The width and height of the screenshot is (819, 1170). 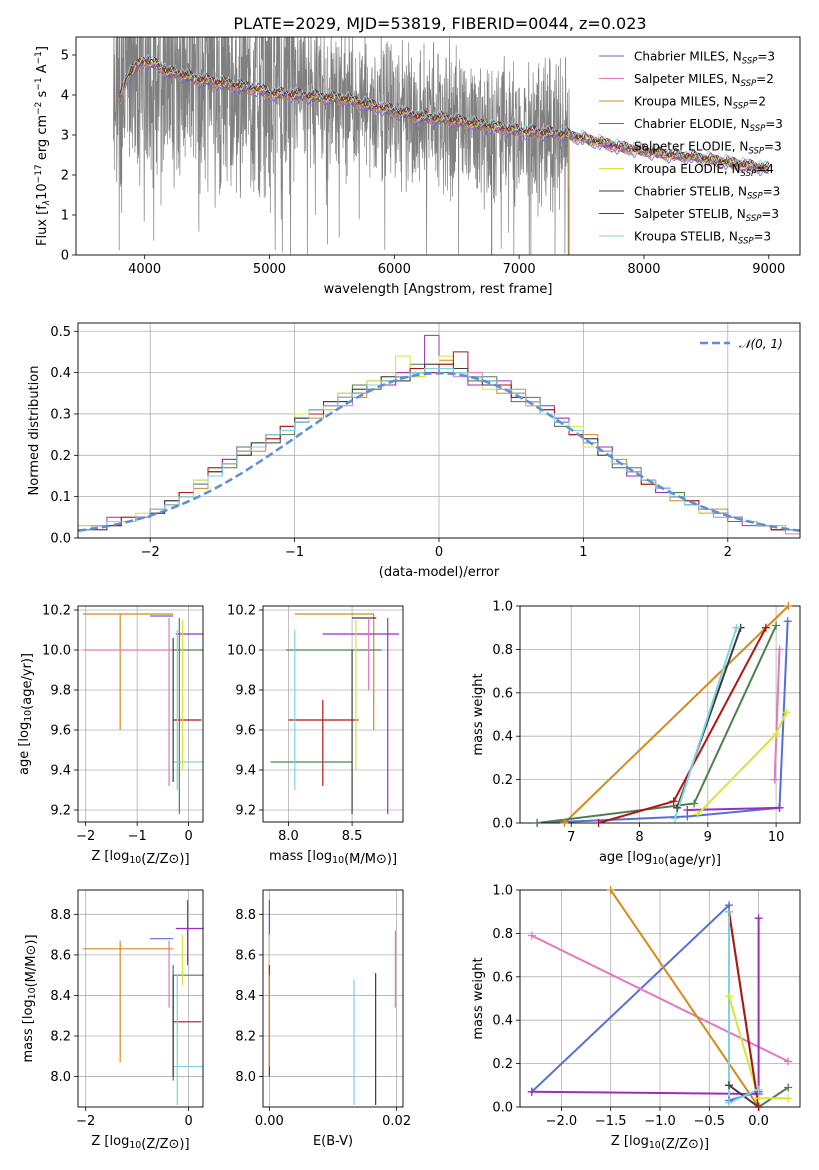 I want to click on x-tick-label: 4000, so click(x=144, y=269).